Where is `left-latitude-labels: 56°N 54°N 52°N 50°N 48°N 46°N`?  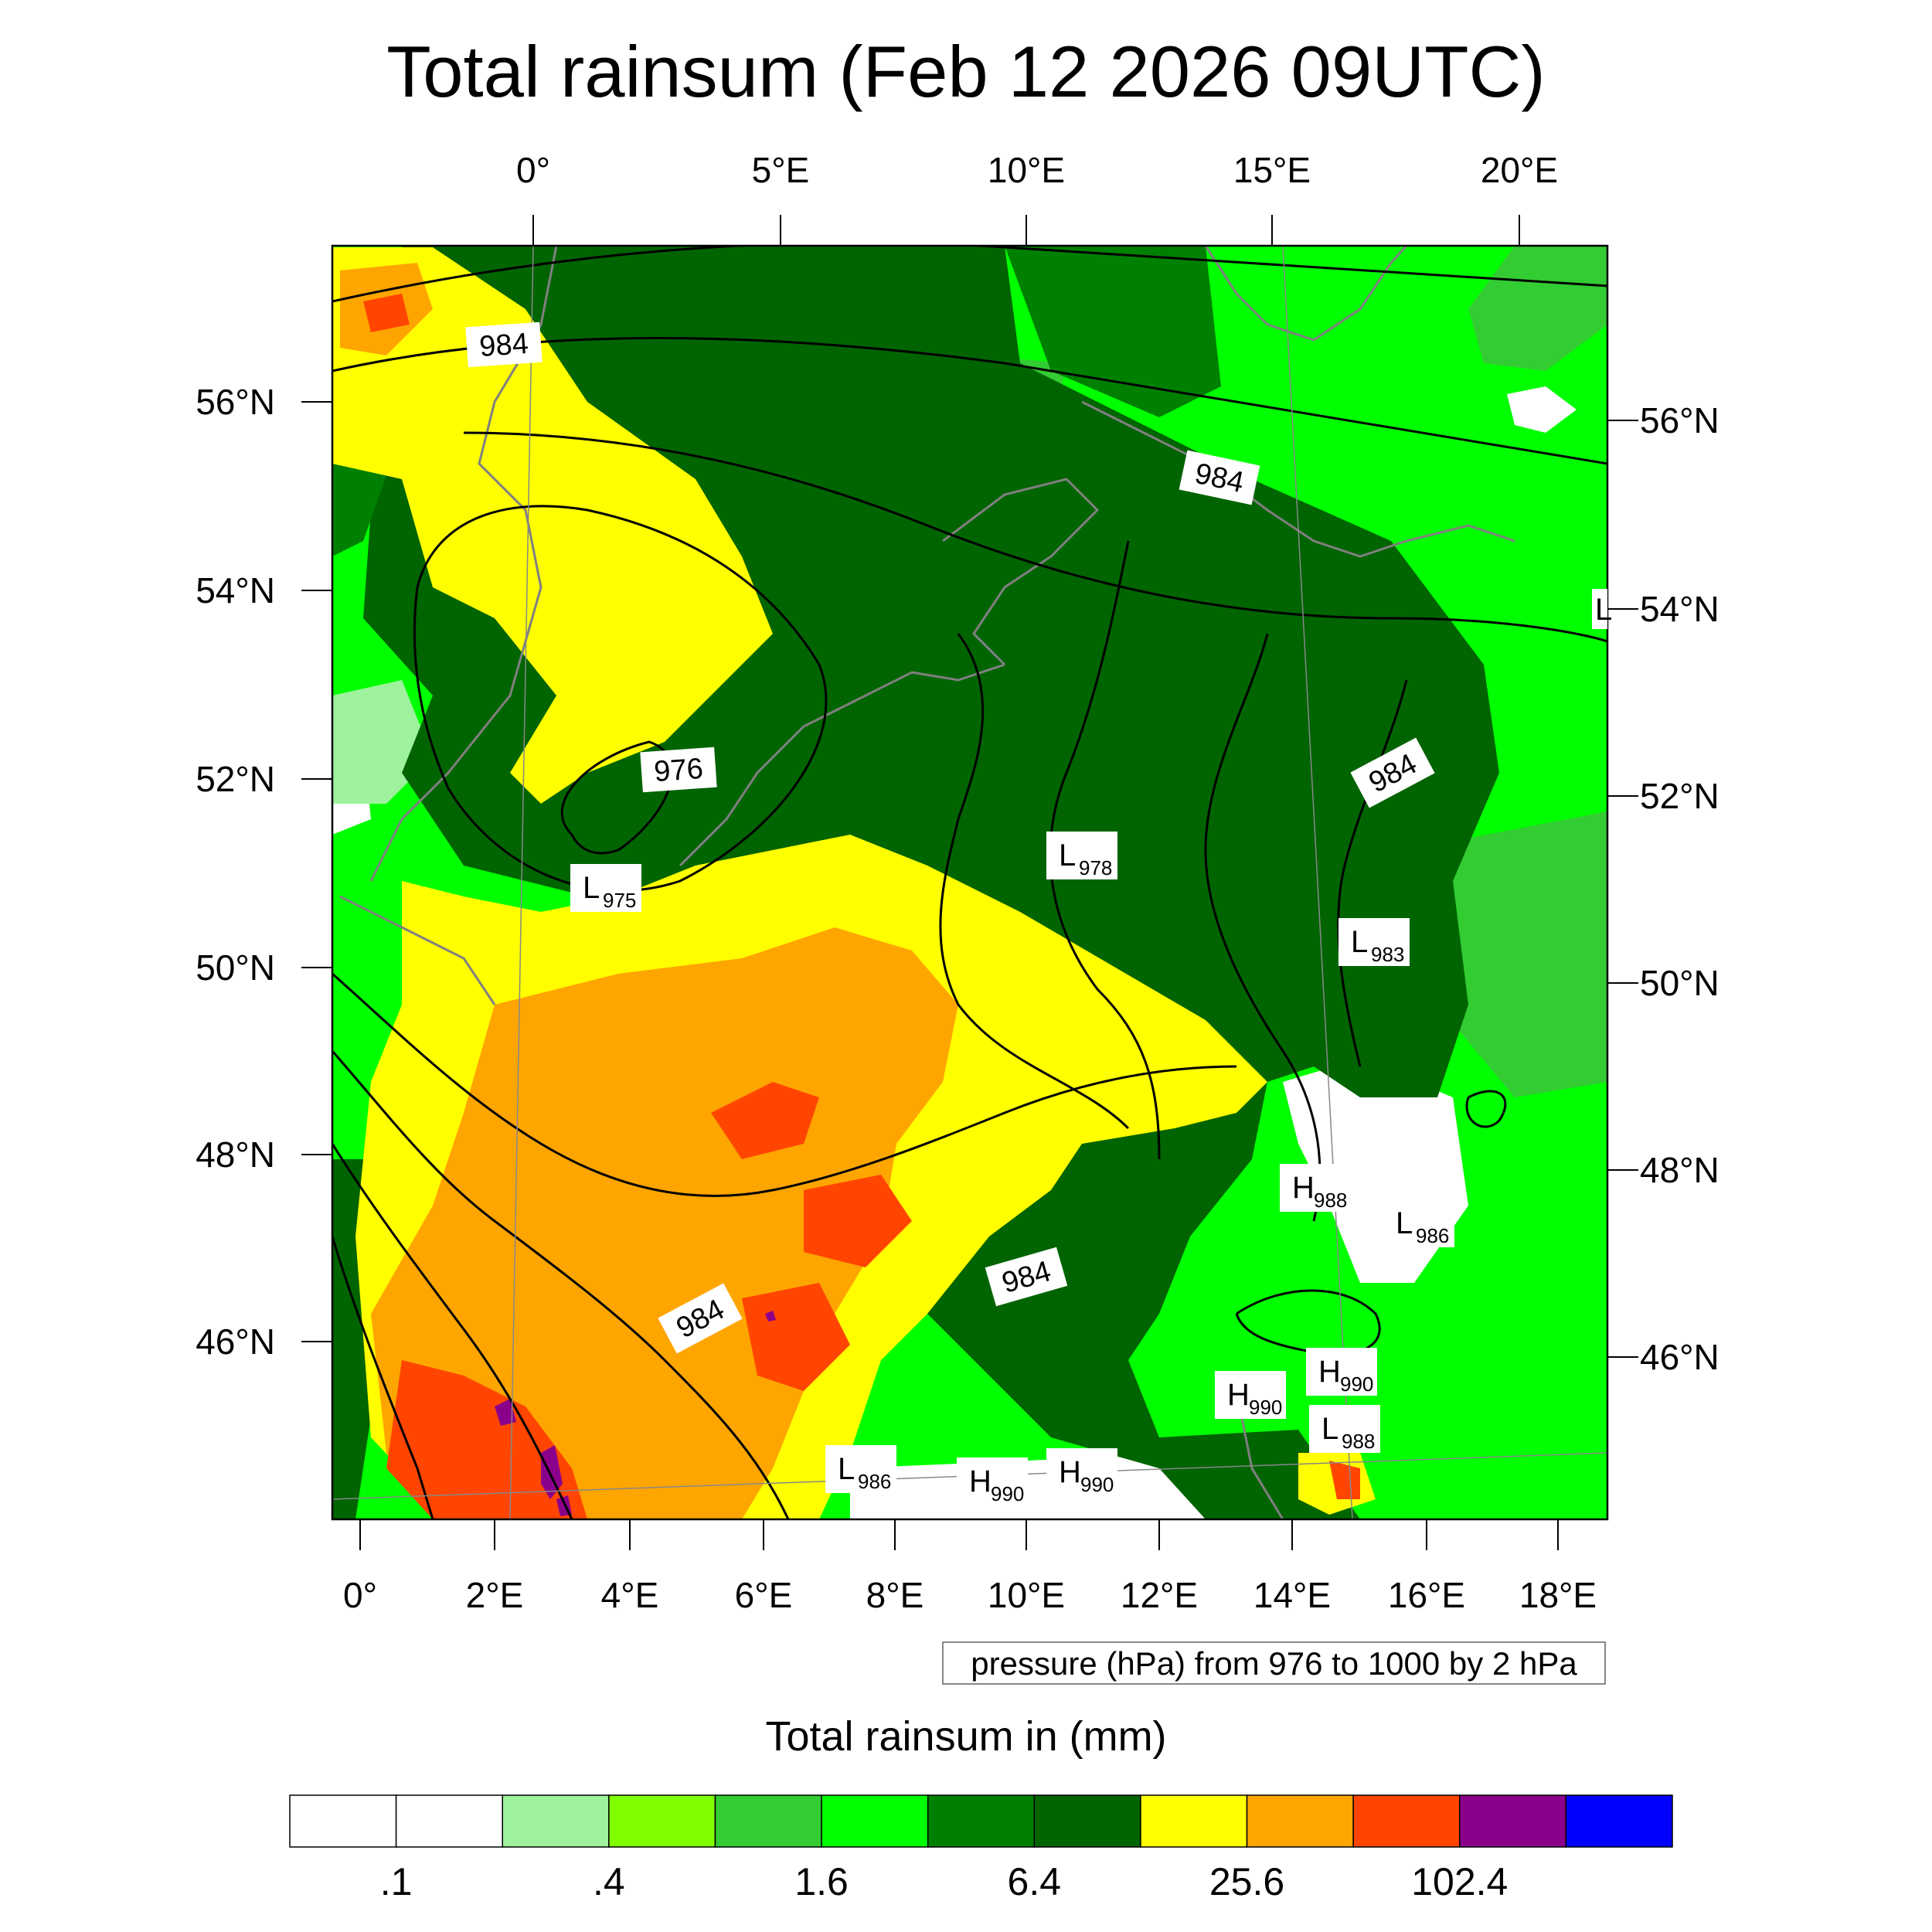 left-latitude-labels: 56°N 54°N 52°N 50°N 48°N 46°N is located at coordinates (236, 872).